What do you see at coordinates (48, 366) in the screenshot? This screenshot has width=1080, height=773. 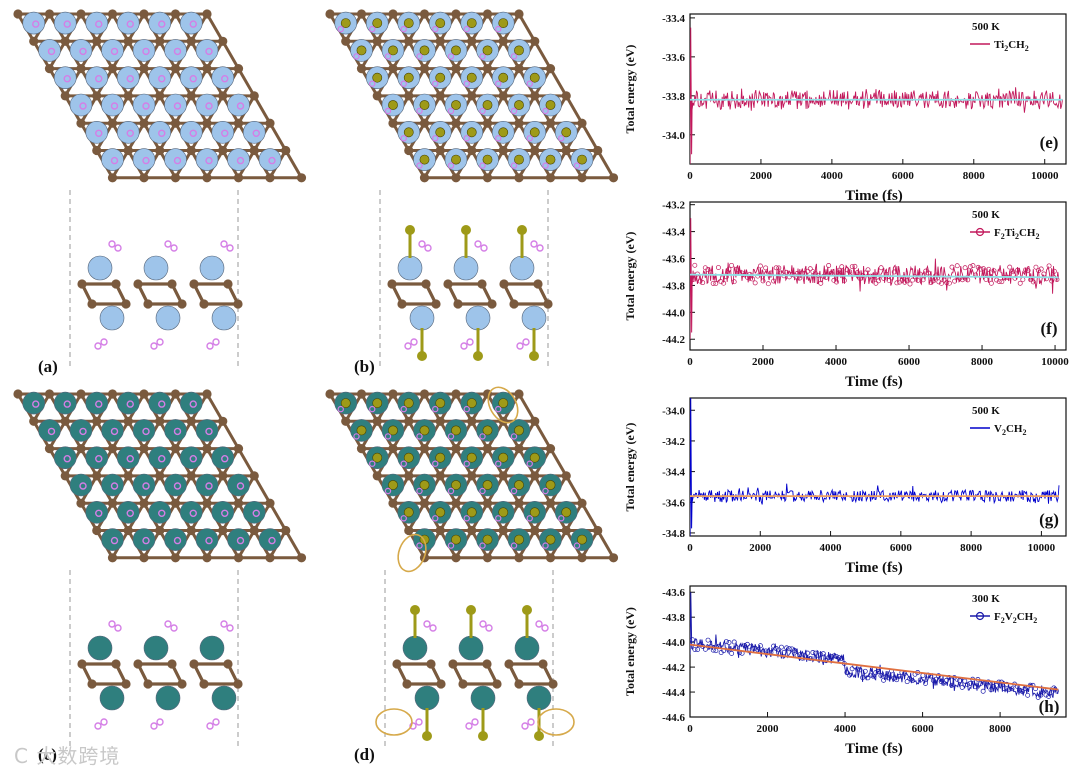 I see `panel-label-a: (a)` at bounding box center [48, 366].